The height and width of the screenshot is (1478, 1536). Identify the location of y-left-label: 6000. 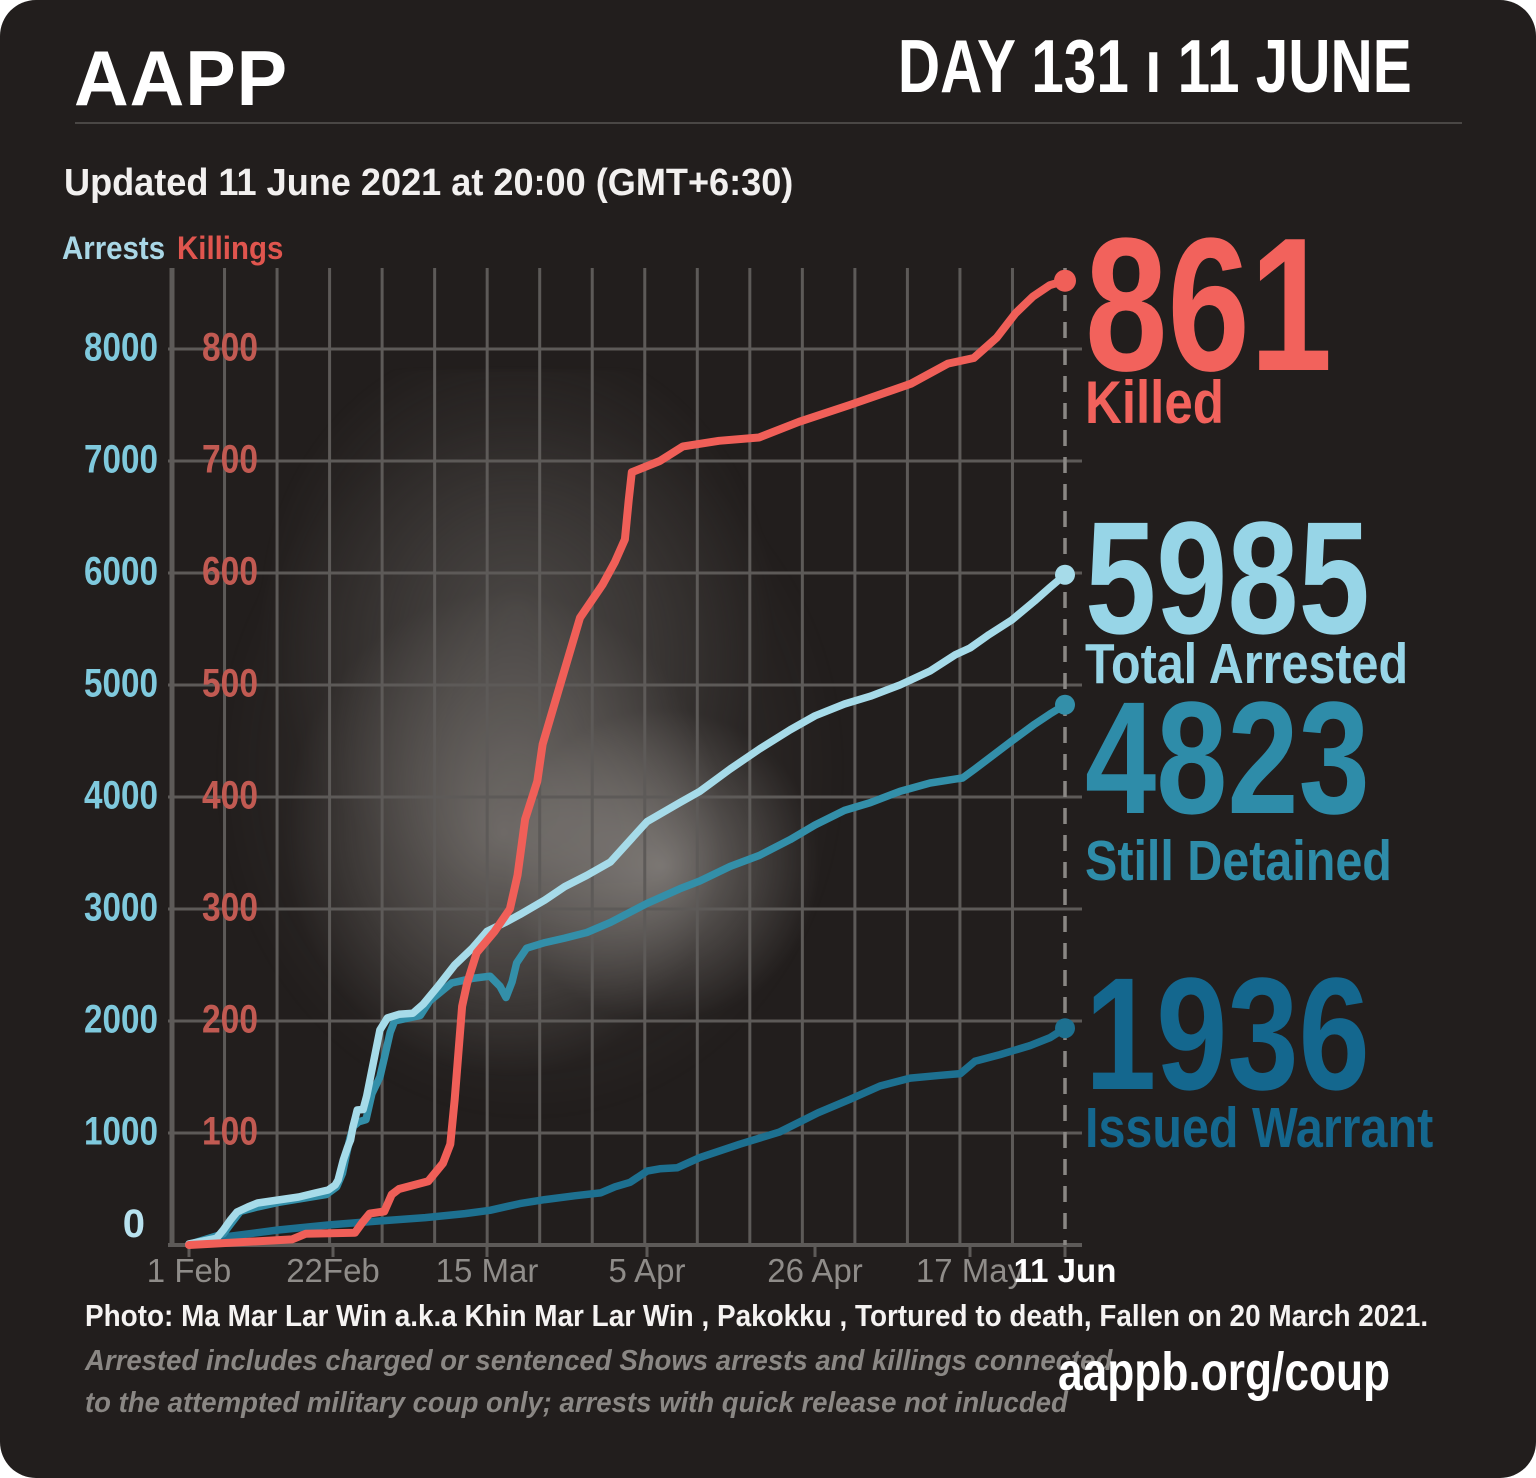
(121, 572).